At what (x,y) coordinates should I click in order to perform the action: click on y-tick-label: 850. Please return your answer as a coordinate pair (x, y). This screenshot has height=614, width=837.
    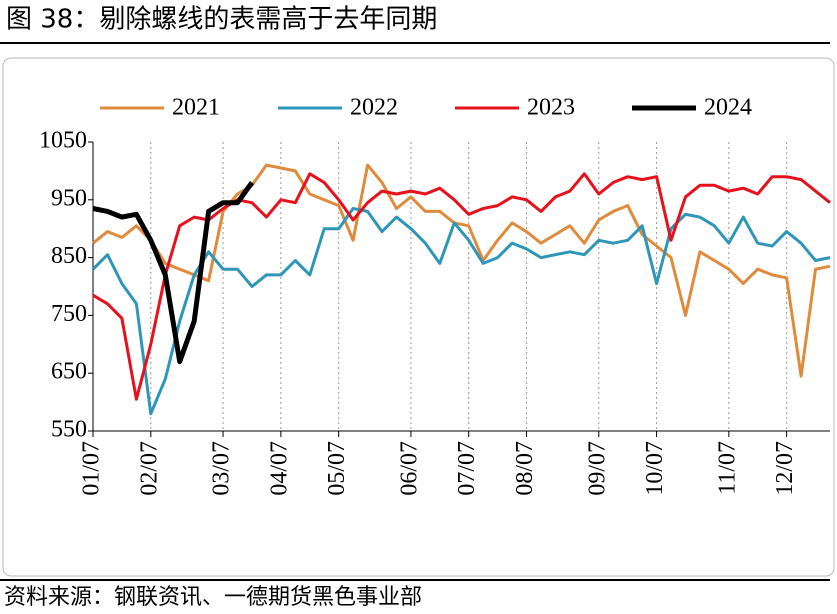
    Looking at the image, I should click on (69, 256).